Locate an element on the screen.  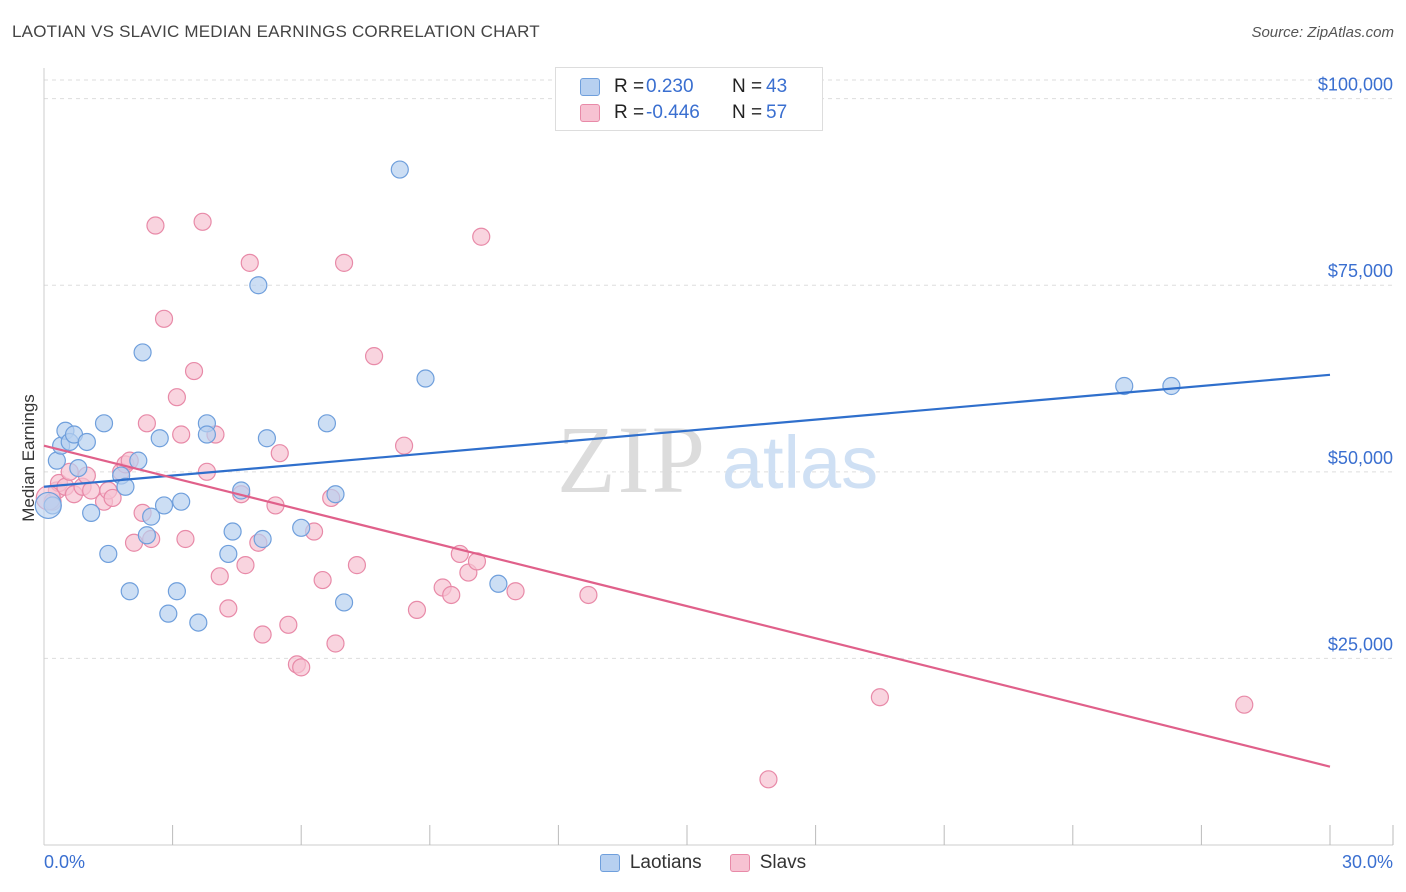
bottom-legend-slavs: Slavs is located at coordinates (768, 863).